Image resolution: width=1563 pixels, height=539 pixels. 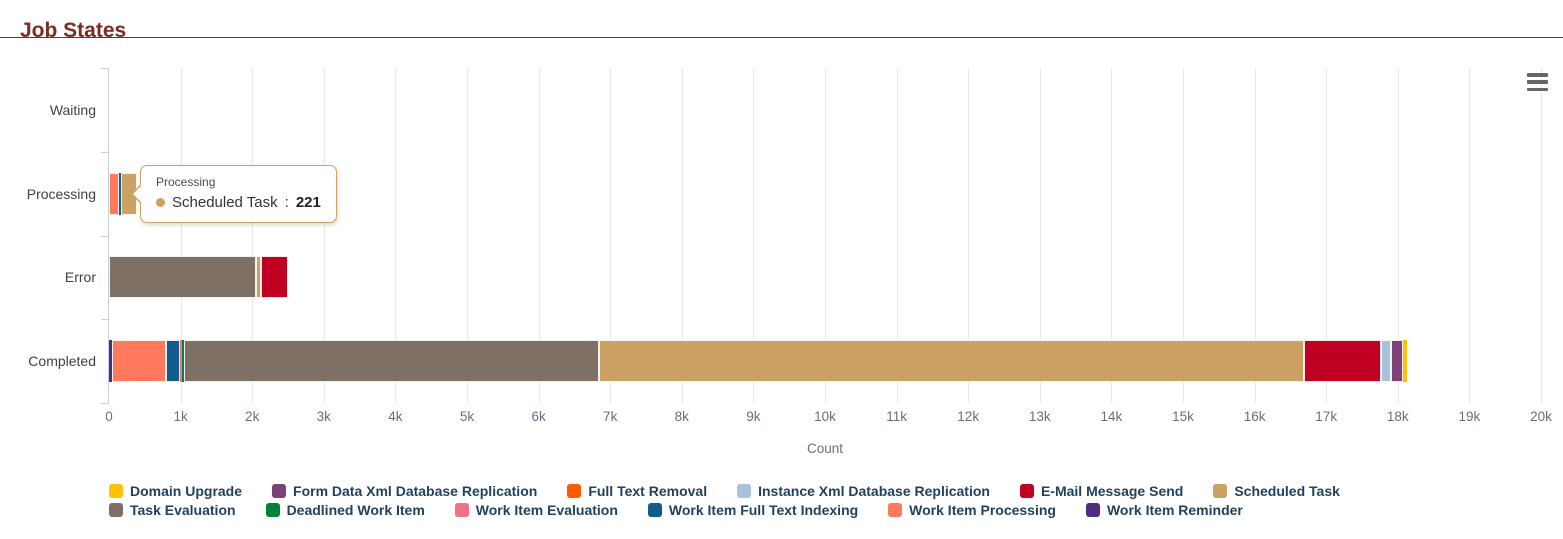 I want to click on tooltip-category: Processing, so click(x=186, y=182).